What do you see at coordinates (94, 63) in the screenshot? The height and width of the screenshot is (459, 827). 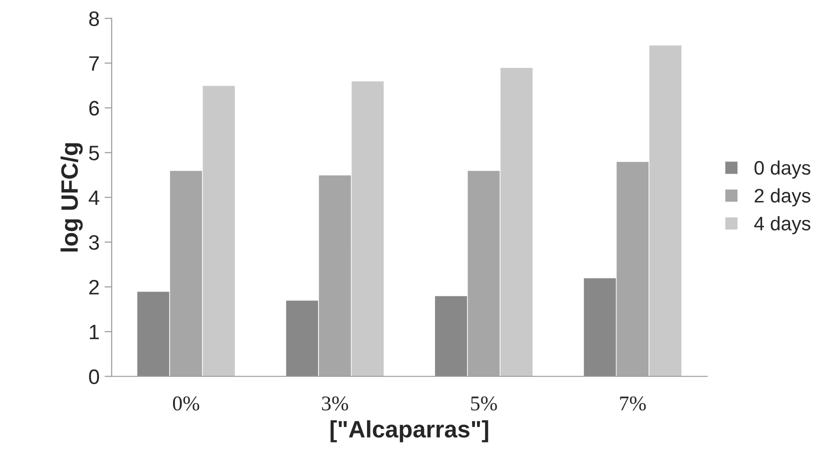 I see `y-tick-label: 7` at bounding box center [94, 63].